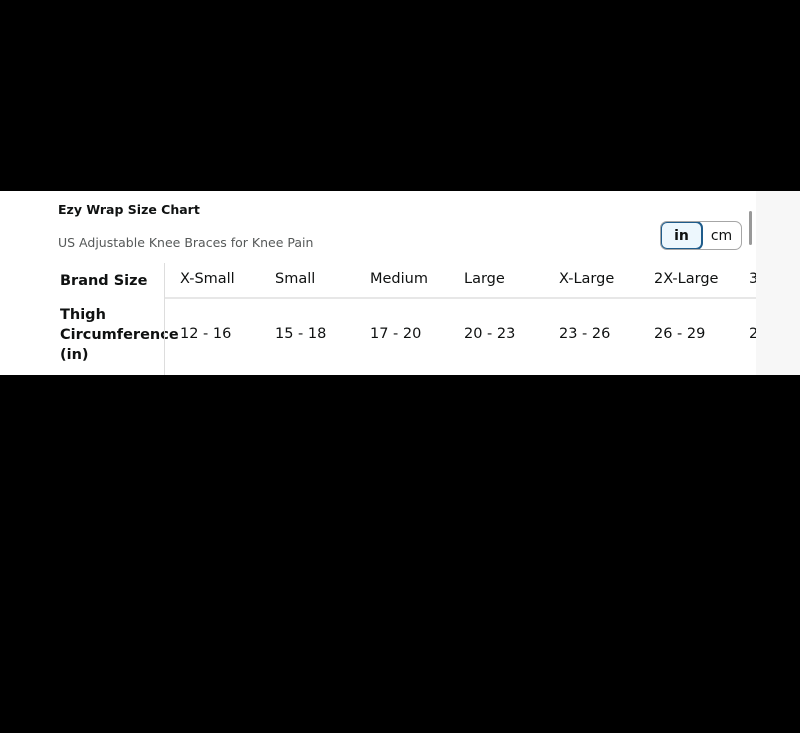 This screenshot has height=733, width=800. Describe the element at coordinates (295, 279) in the screenshot. I see `size-header-cell: Small` at that location.